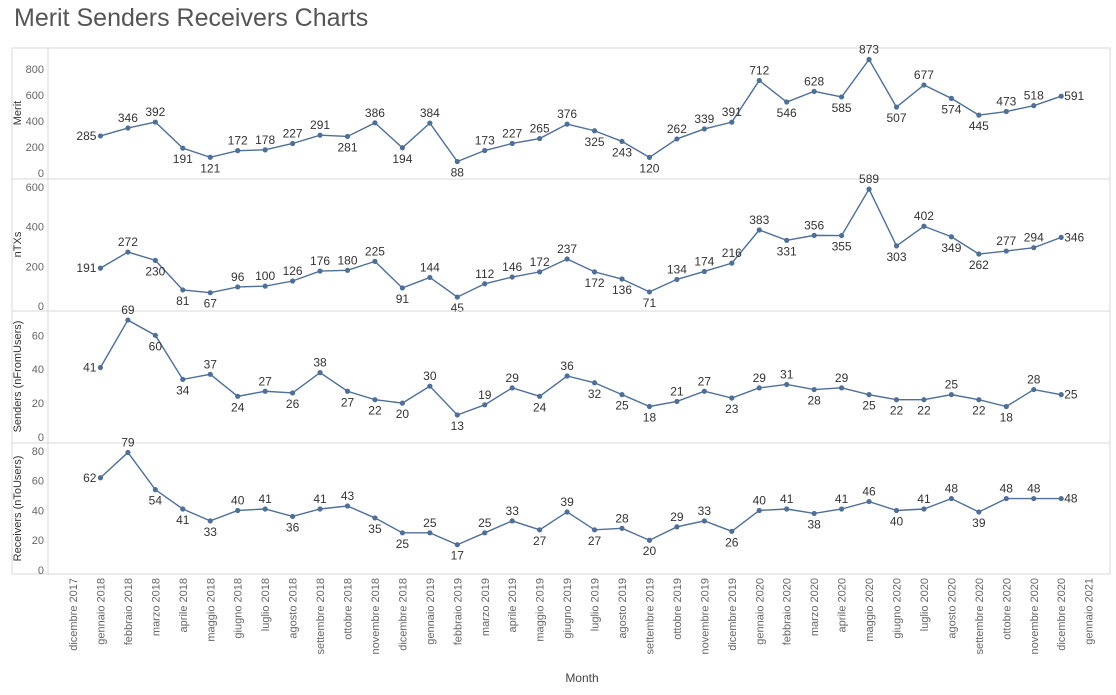 The width and height of the screenshot is (1116, 695). I want to click on data-label: 100, so click(265, 276).